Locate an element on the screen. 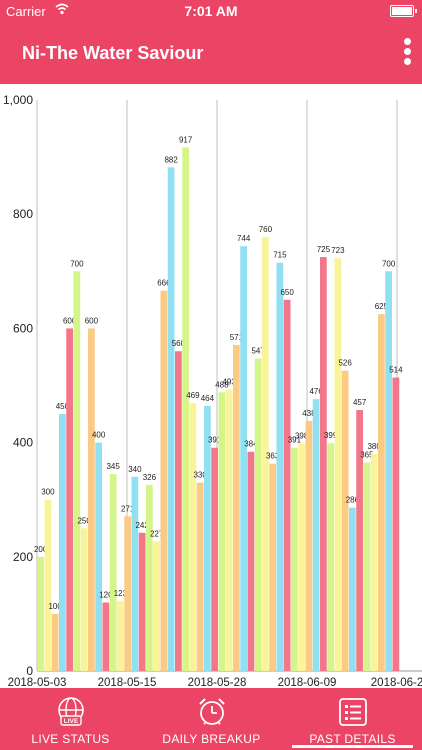 The image size is (422, 750). bar-value-label: 600 is located at coordinates (92, 320).